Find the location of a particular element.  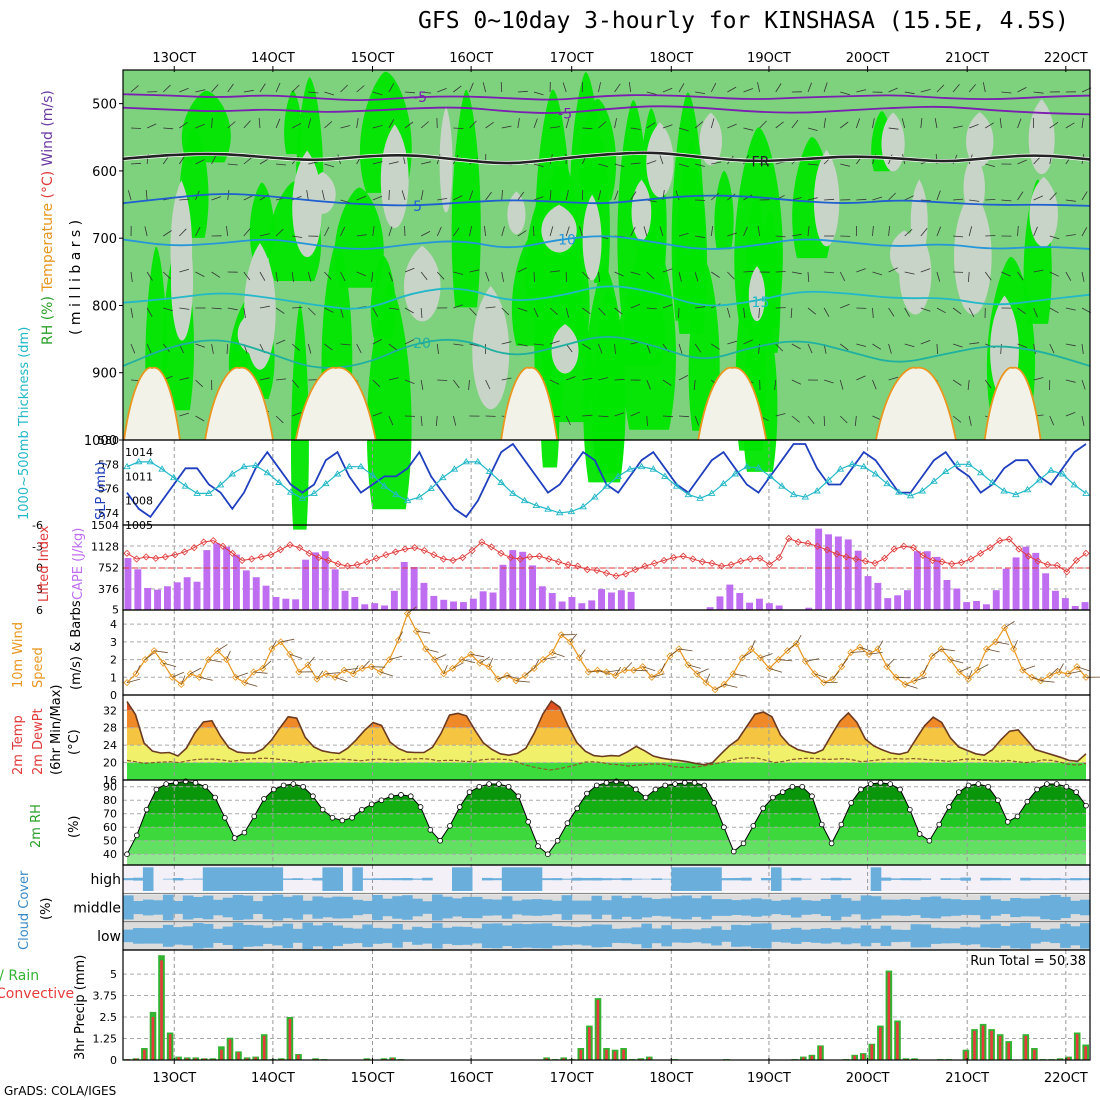

rh-dry-patch is located at coordinates (260, 306).